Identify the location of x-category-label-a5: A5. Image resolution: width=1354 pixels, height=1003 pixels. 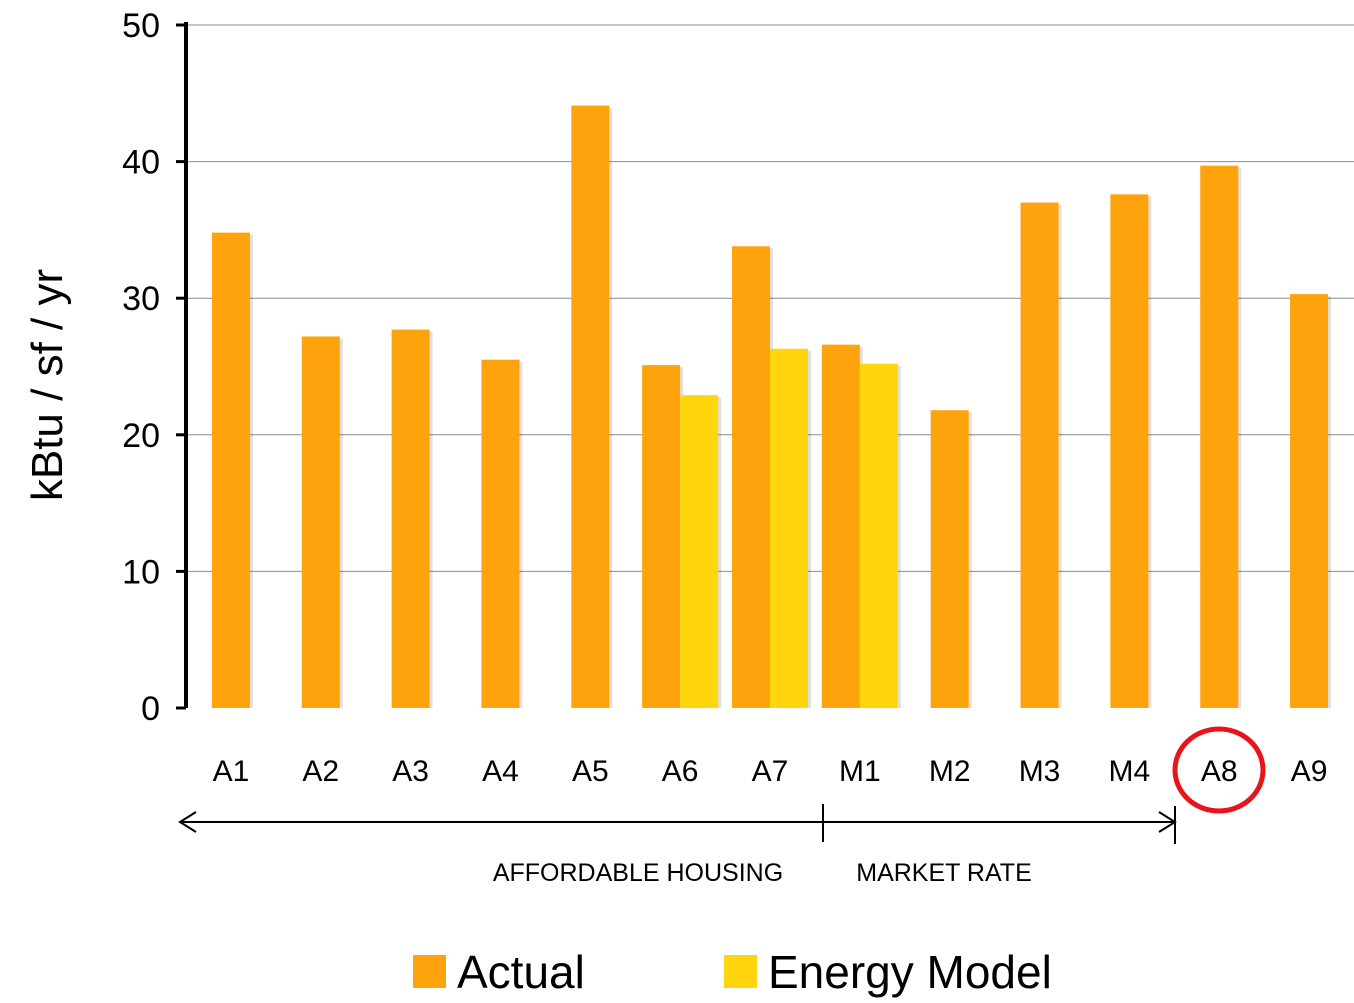
(590, 771).